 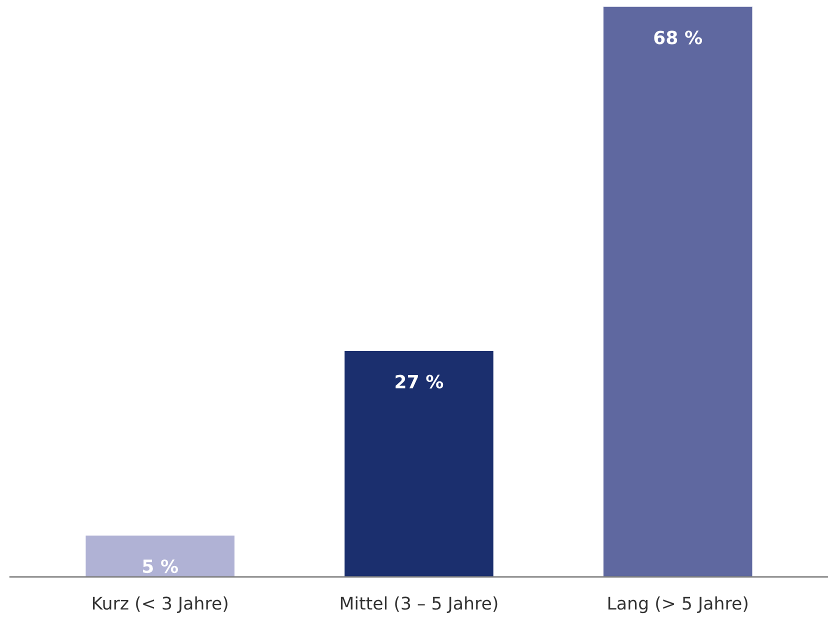 What do you see at coordinates (160, 605) in the screenshot?
I see `x-tick-label: Kurz (< 3 Jahre)` at bounding box center [160, 605].